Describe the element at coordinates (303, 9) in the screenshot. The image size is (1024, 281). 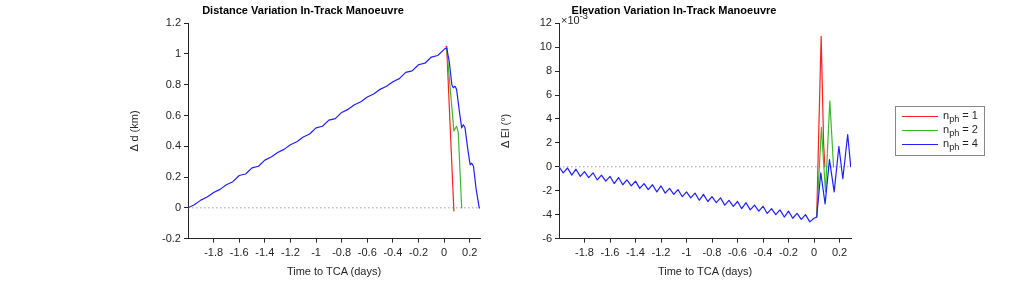
I see `chart-title: Distance Variation In-Track Manoeuvre` at that location.